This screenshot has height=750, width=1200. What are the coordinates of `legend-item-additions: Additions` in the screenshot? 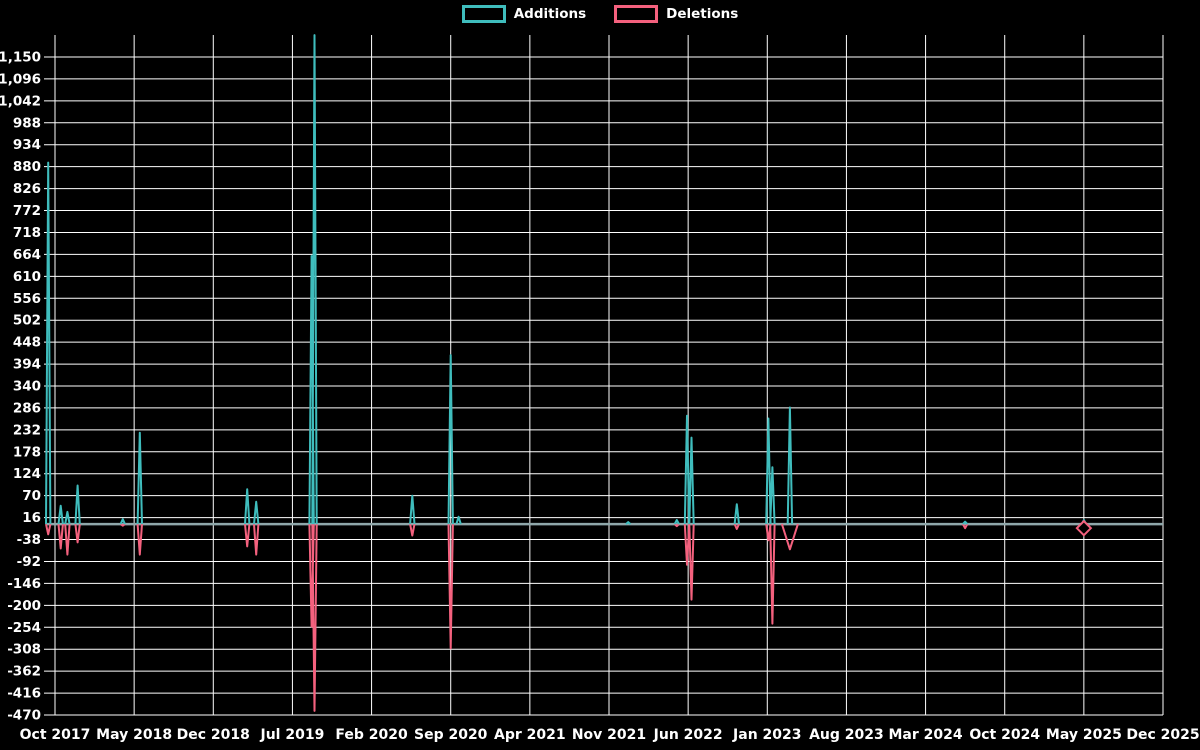 It's located at (524, 14).